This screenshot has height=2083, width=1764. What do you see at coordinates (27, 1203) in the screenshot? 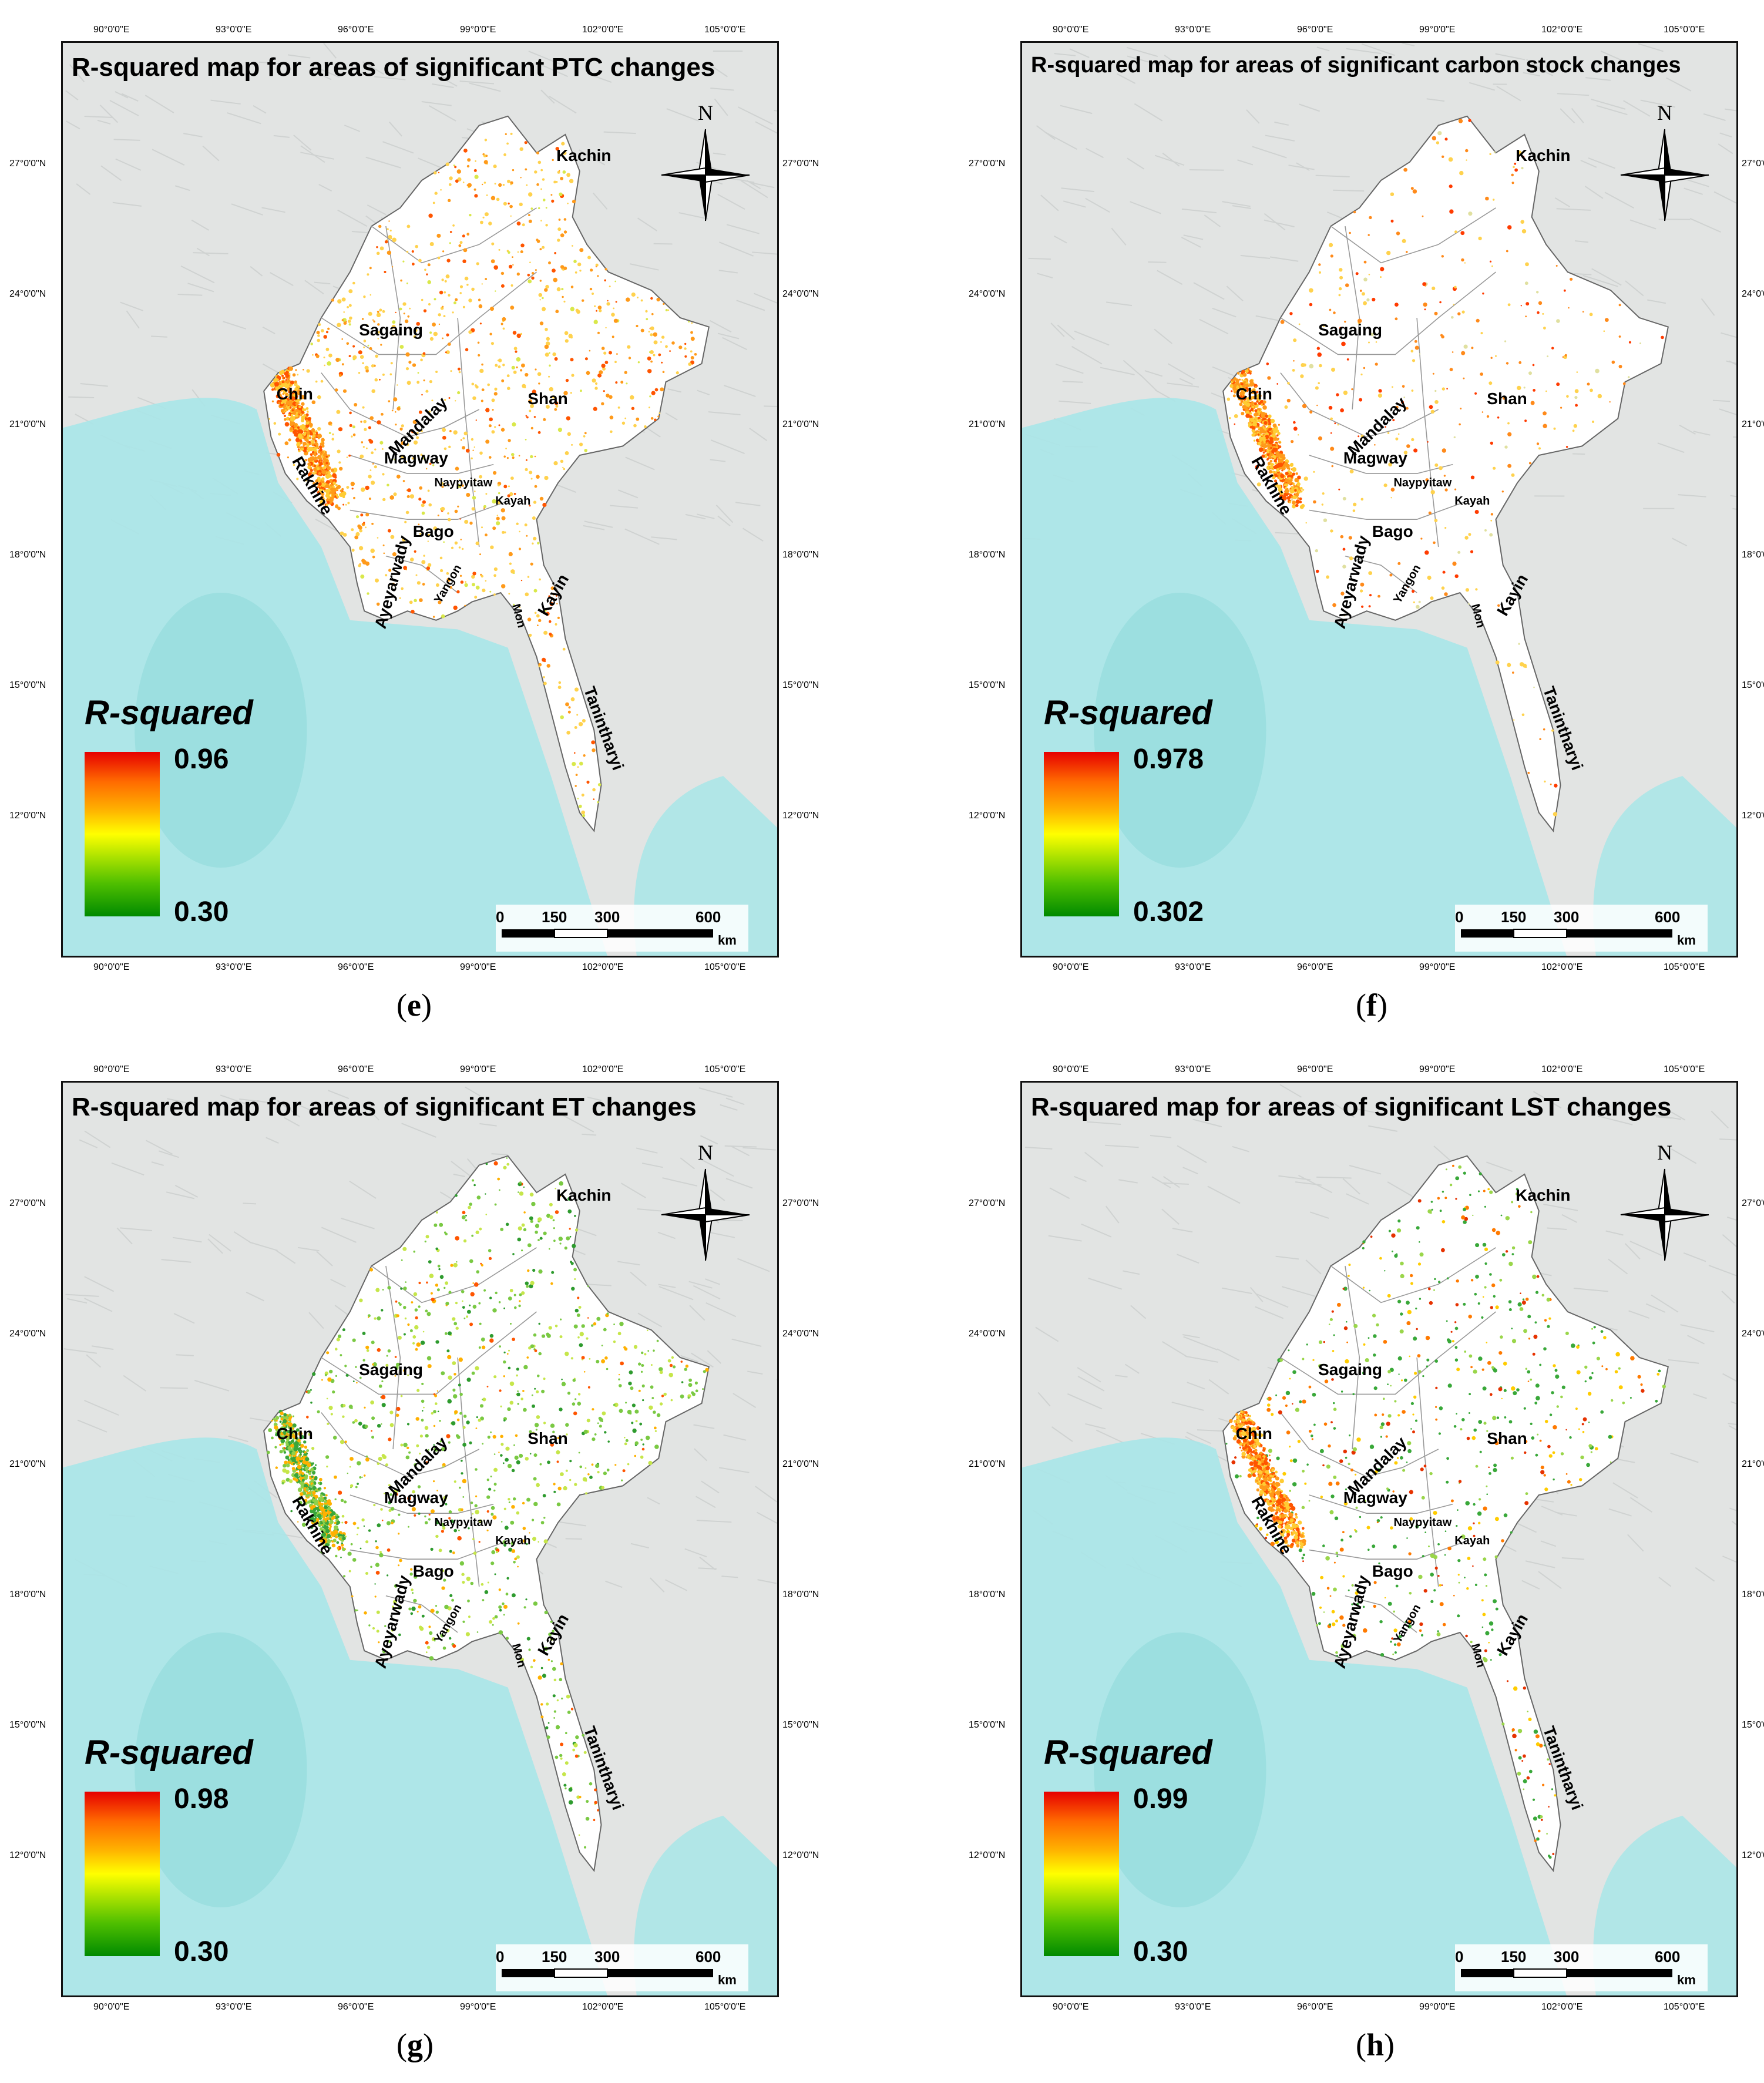
I see `lat-tick-left: 27°0'0"N` at bounding box center [27, 1203].